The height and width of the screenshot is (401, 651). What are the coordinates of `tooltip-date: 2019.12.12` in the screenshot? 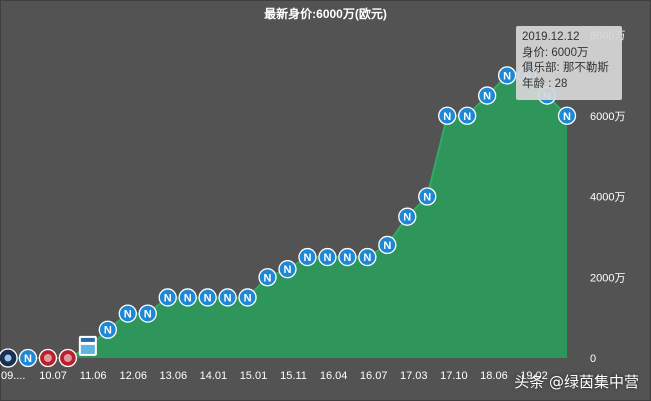 It's located at (551, 37).